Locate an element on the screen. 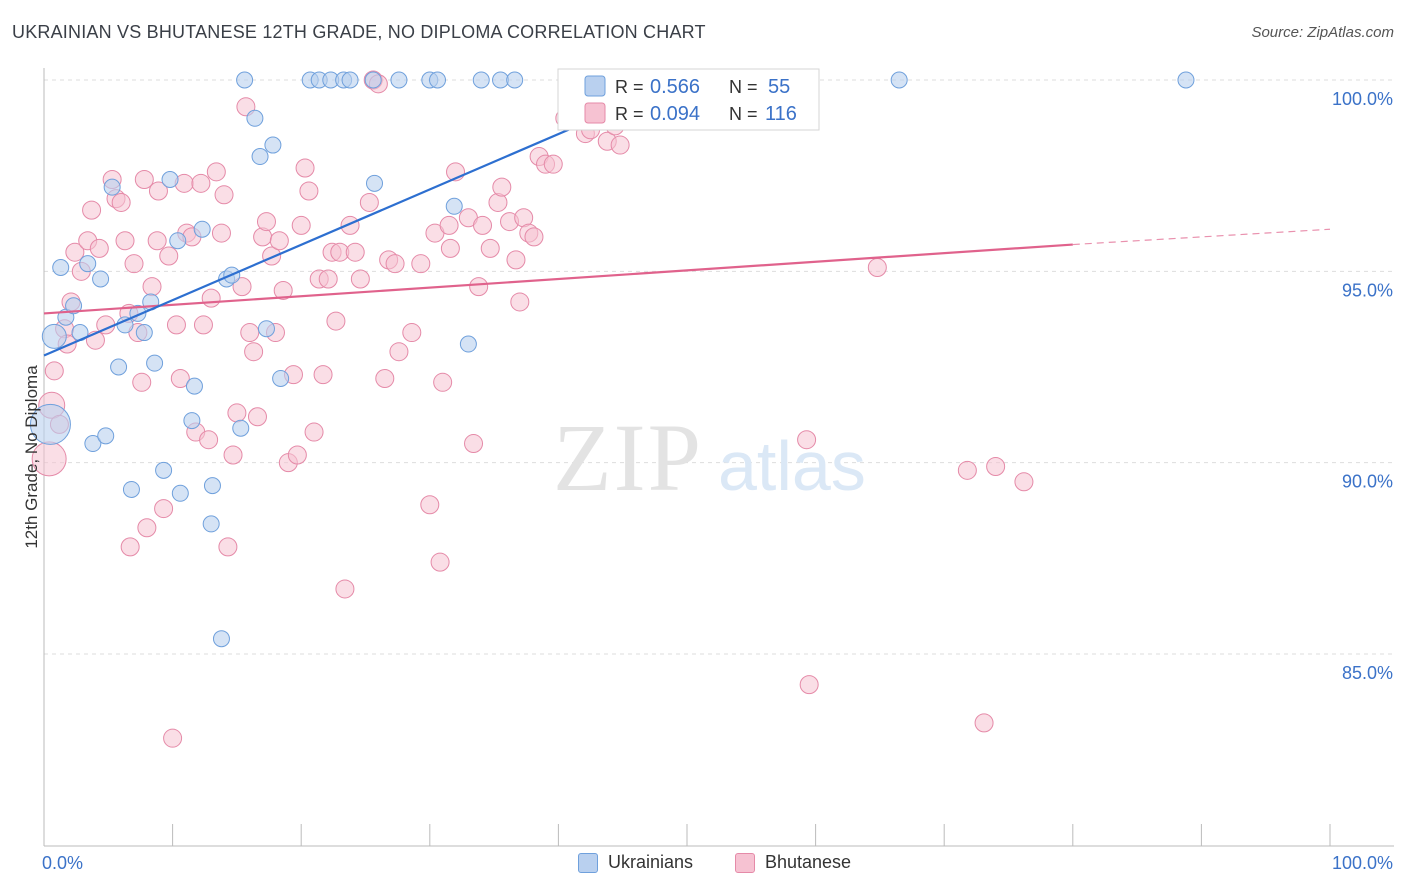 This screenshot has height=892, width=1406. bottom-legend-bhutanese: Bhutanese is located at coordinates (793, 862).